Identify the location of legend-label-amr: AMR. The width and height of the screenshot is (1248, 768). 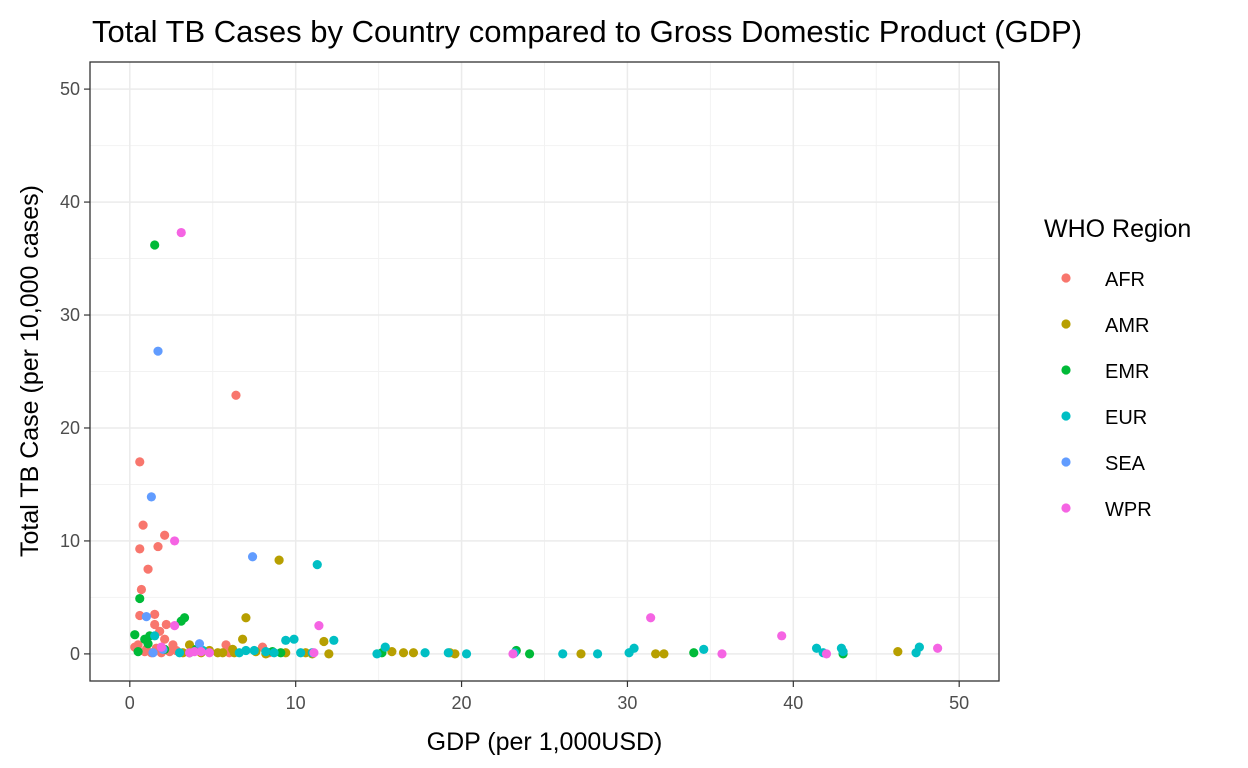
(1127, 326).